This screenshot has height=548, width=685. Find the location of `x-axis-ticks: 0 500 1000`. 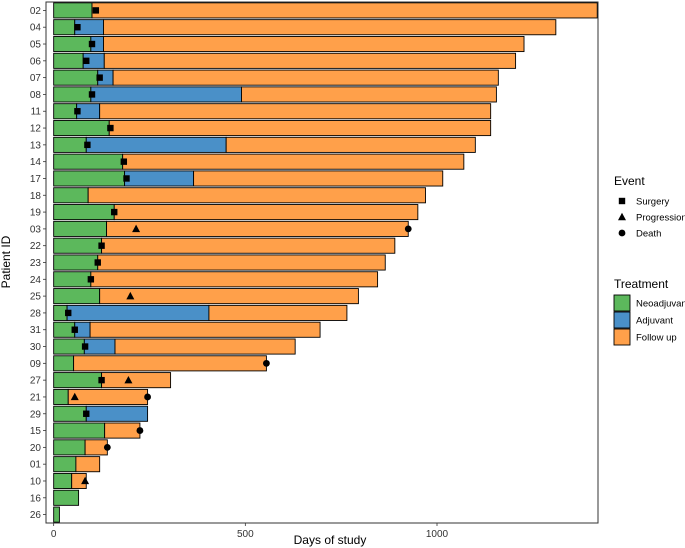

x-axis-ticks: 0 500 1000 is located at coordinates (250, 531).